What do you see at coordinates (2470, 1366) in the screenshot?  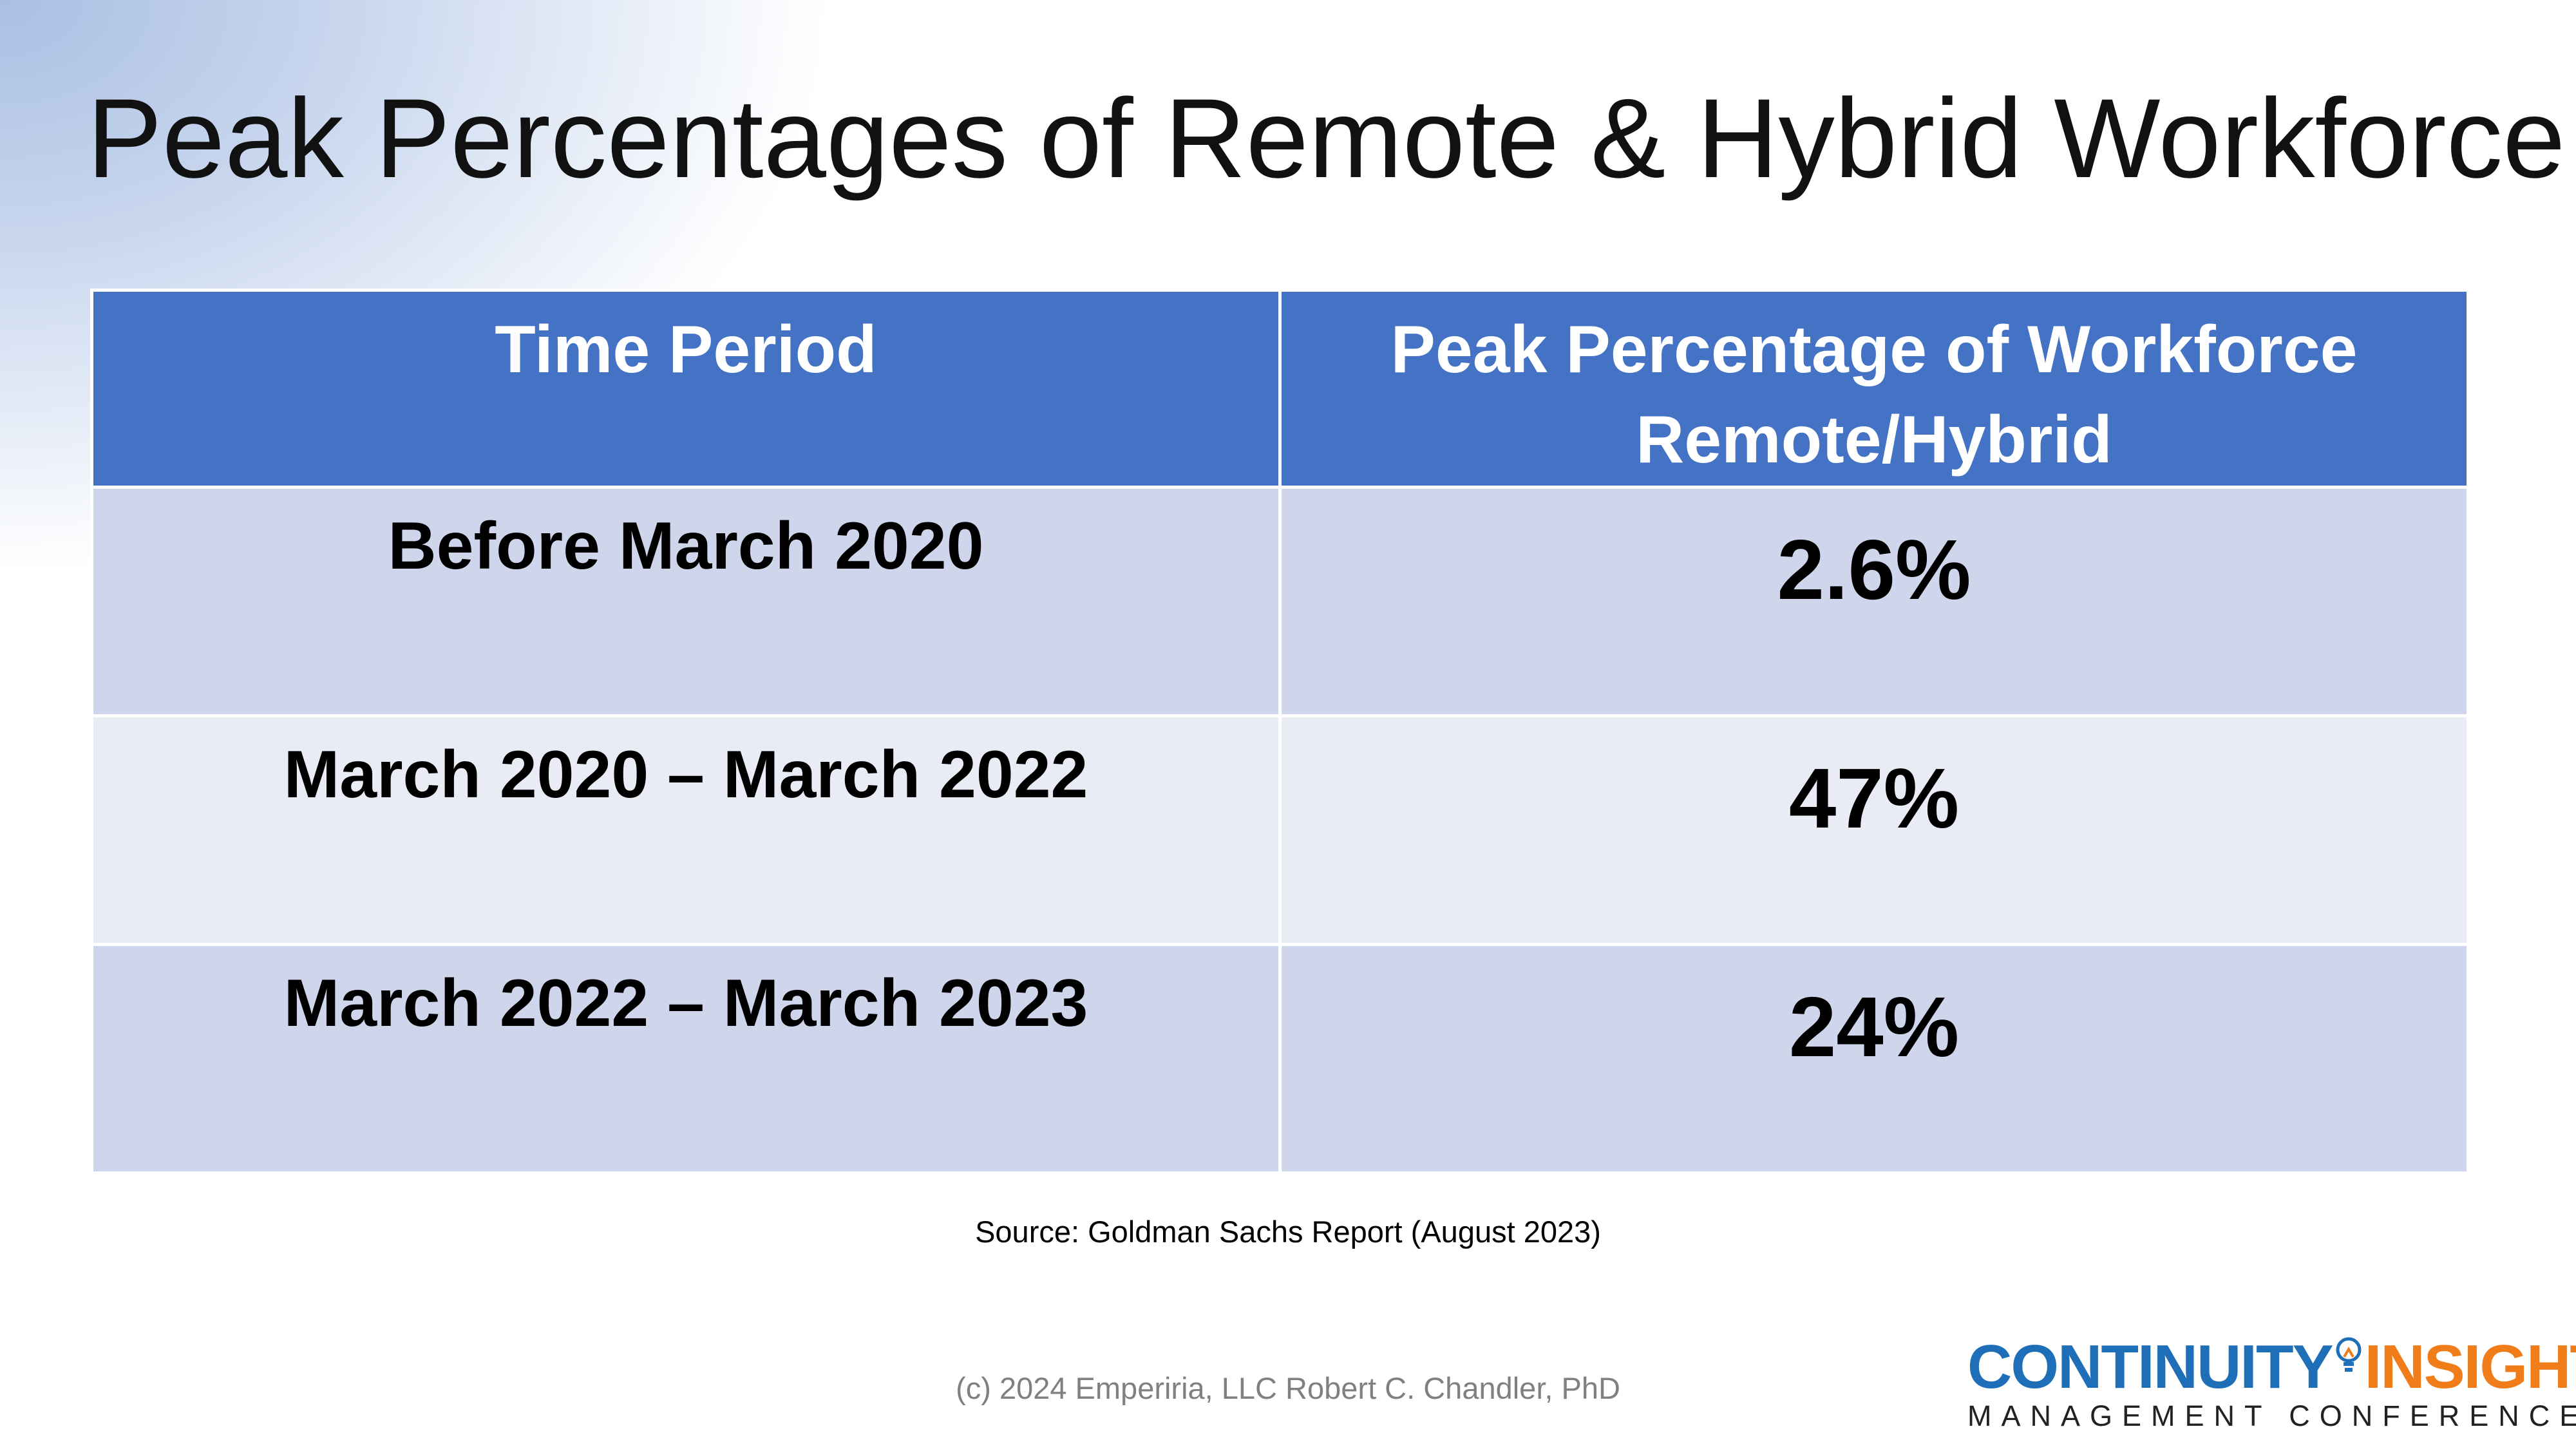 I see `logo-word-insights: INSIGHTS` at bounding box center [2470, 1366].